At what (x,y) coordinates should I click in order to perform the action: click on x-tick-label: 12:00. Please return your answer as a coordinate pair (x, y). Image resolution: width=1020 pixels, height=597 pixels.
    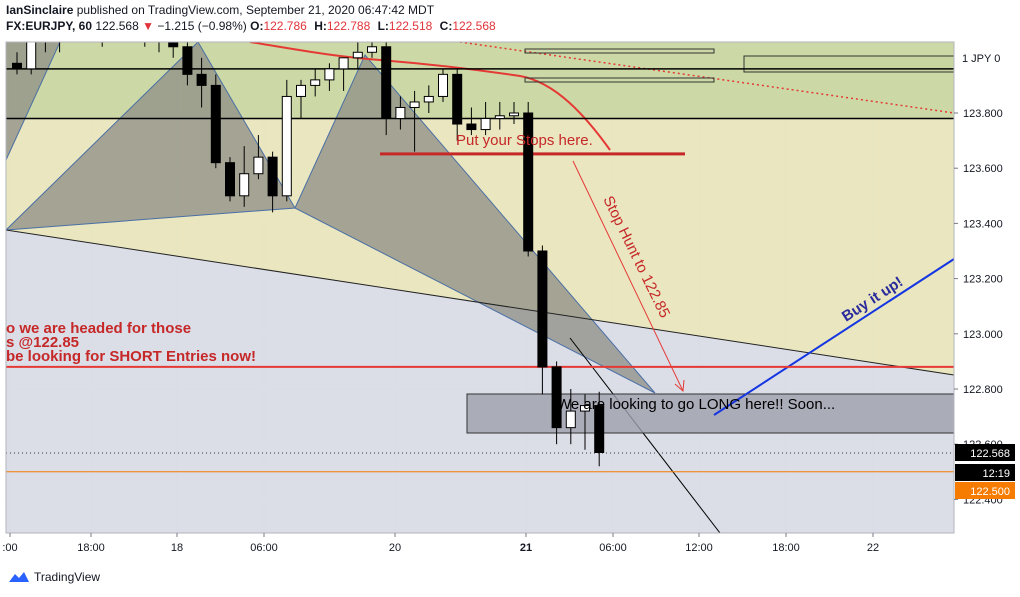
    Looking at the image, I should click on (699, 548).